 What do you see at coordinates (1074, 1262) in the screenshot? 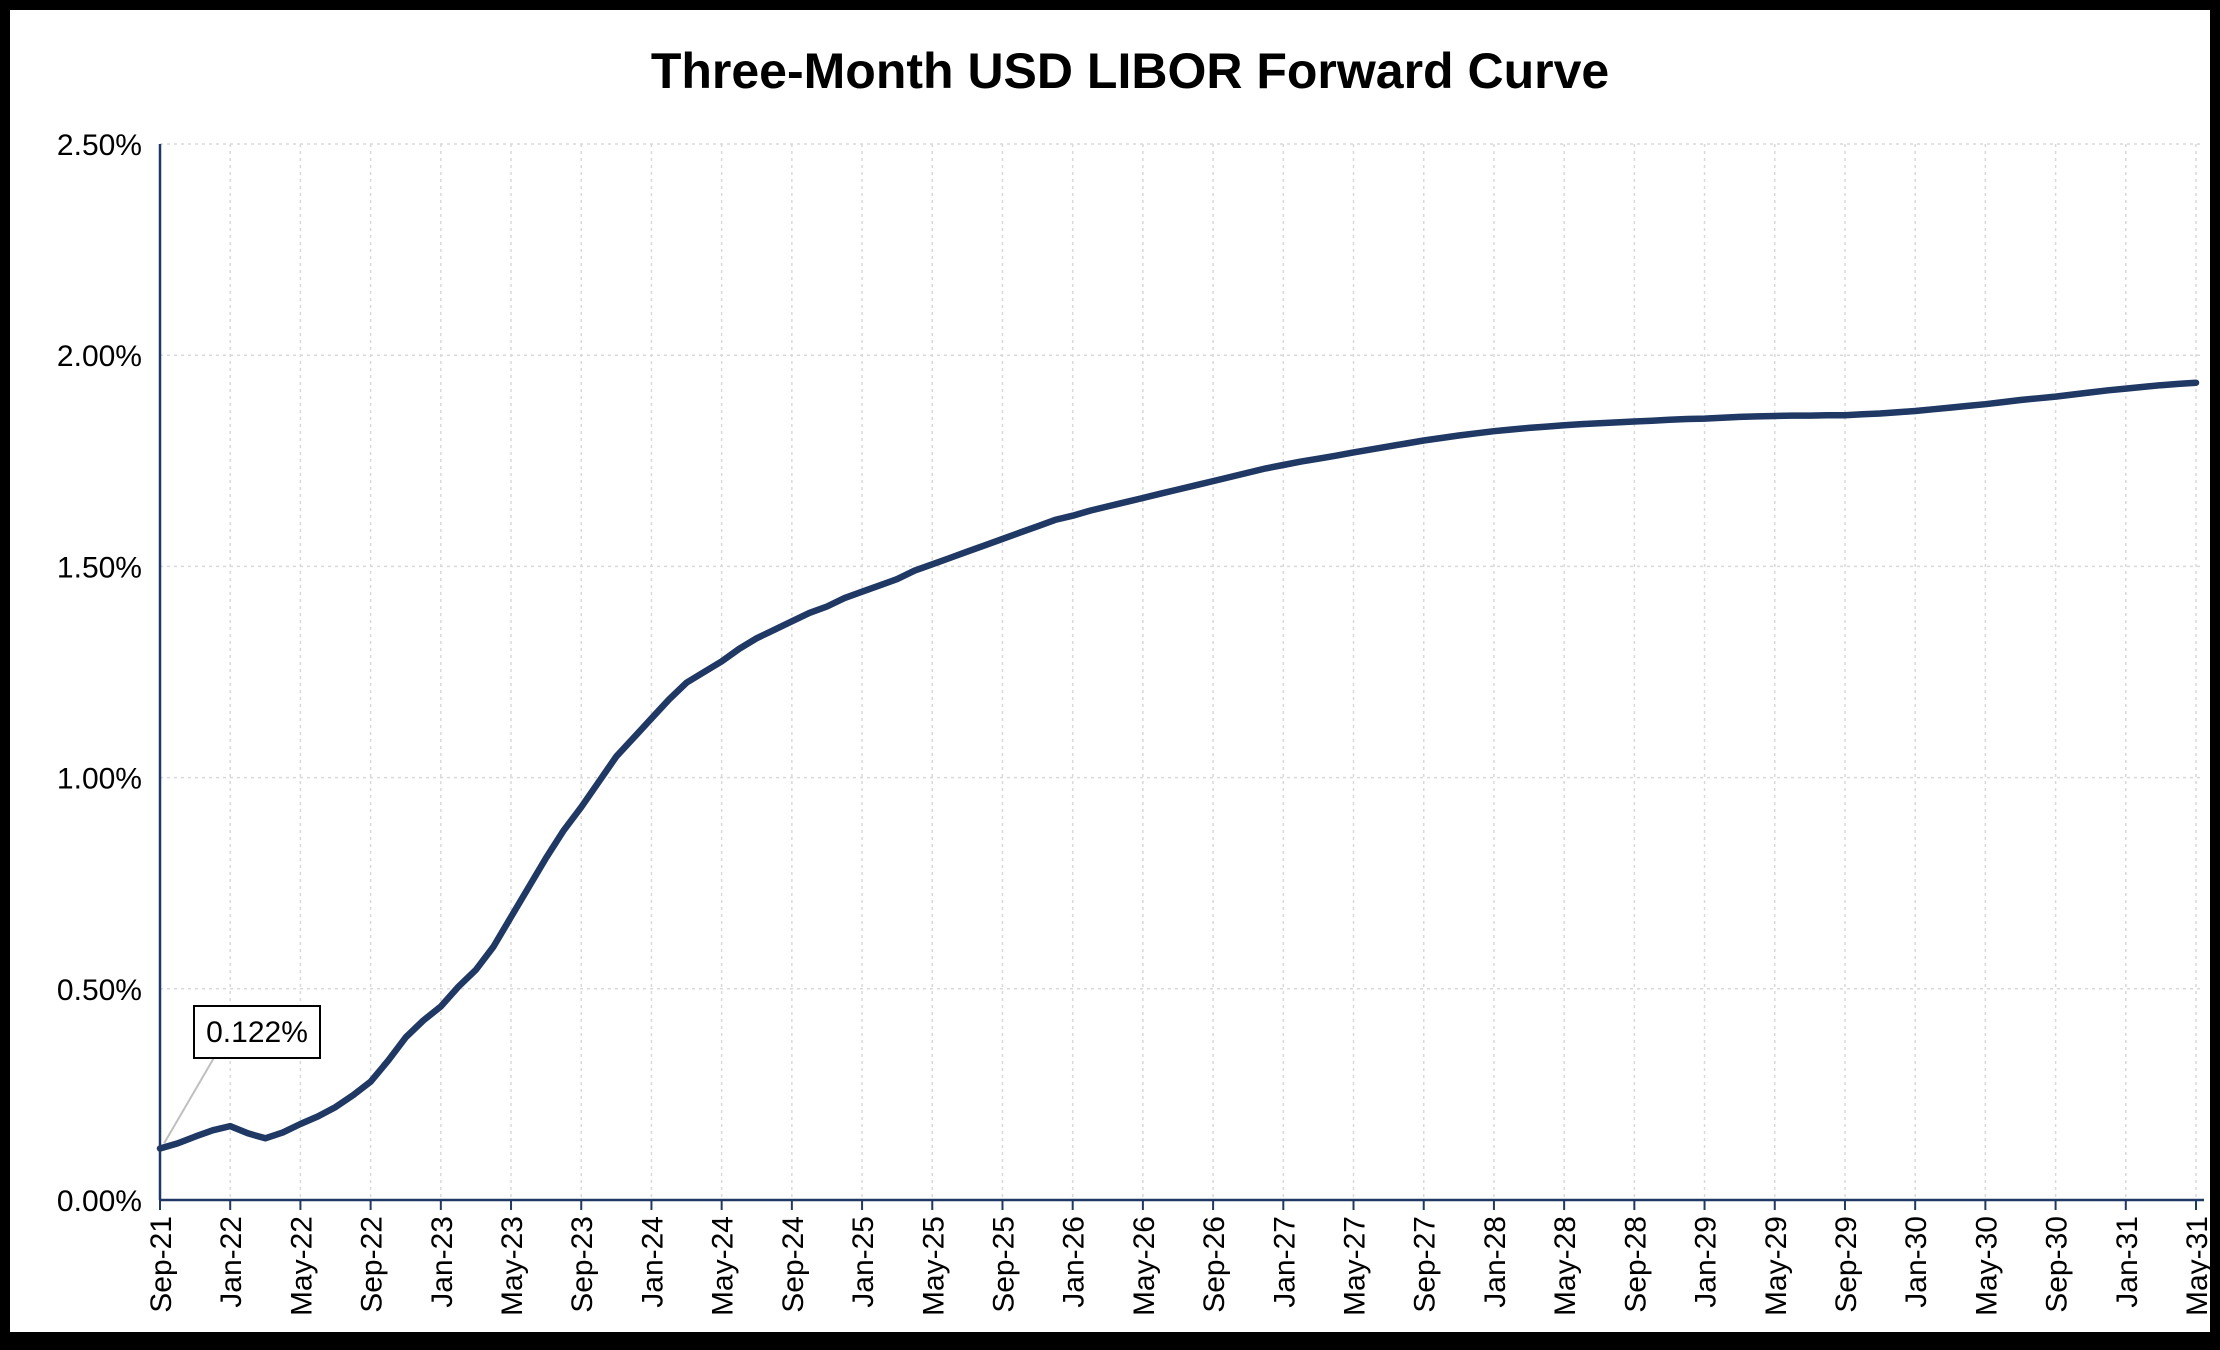
I see `x-tick-label: Jan-26` at bounding box center [1074, 1262].